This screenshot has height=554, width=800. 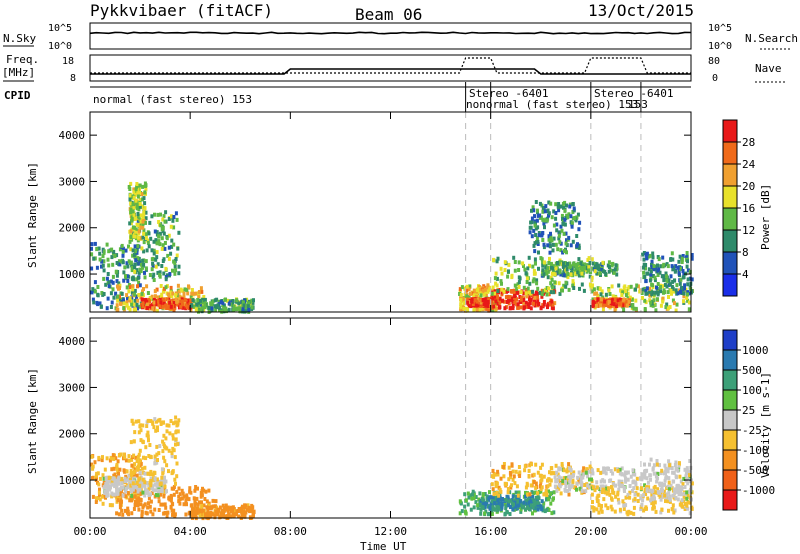 I want to click on station-title: Pykkvibaer (fitACF), so click(x=181, y=10).